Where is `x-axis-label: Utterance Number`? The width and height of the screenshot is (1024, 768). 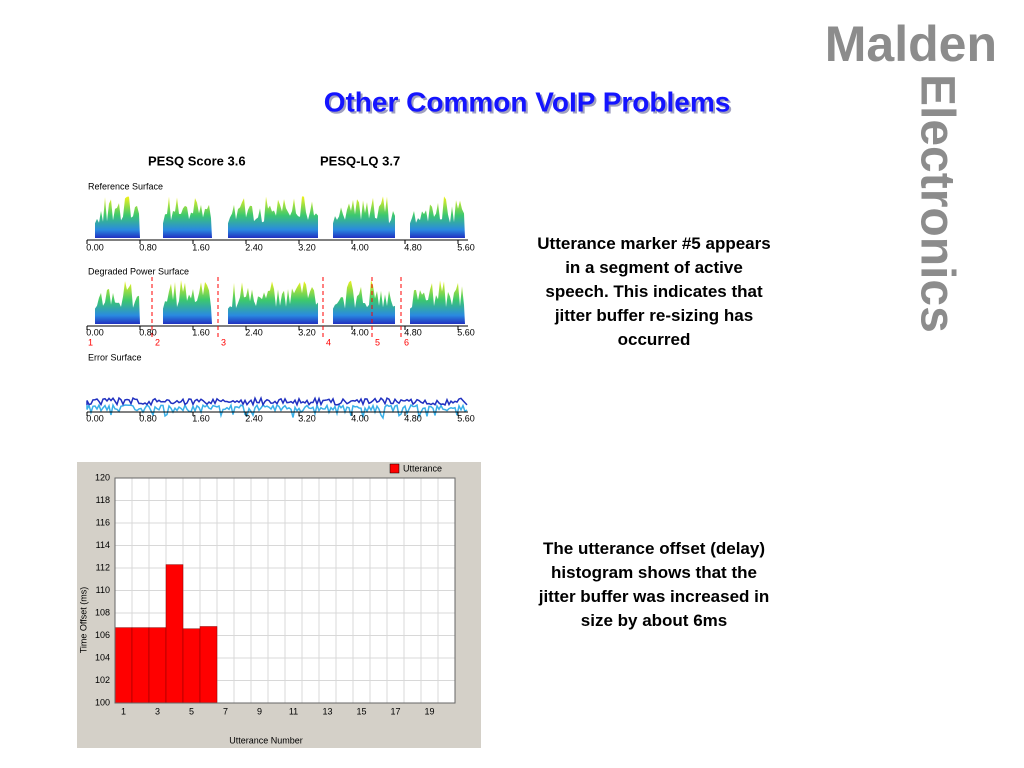
x-axis-label: Utterance Number is located at coordinates (266, 740).